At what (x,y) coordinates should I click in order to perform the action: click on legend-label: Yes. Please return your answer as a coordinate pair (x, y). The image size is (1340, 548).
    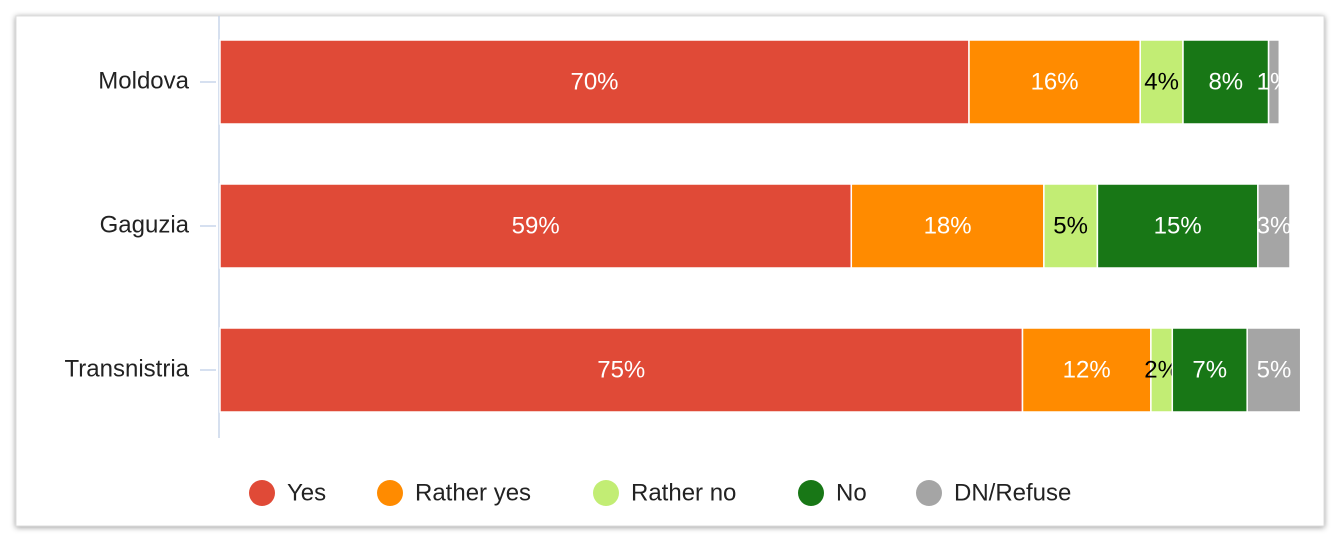
    Looking at the image, I should click on (306, 492).